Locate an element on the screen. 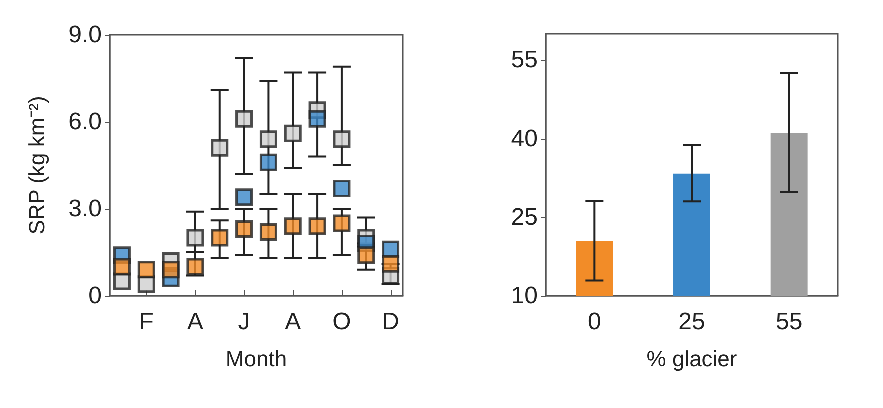  x-tick-label: D is located at coordinates (391, 322).